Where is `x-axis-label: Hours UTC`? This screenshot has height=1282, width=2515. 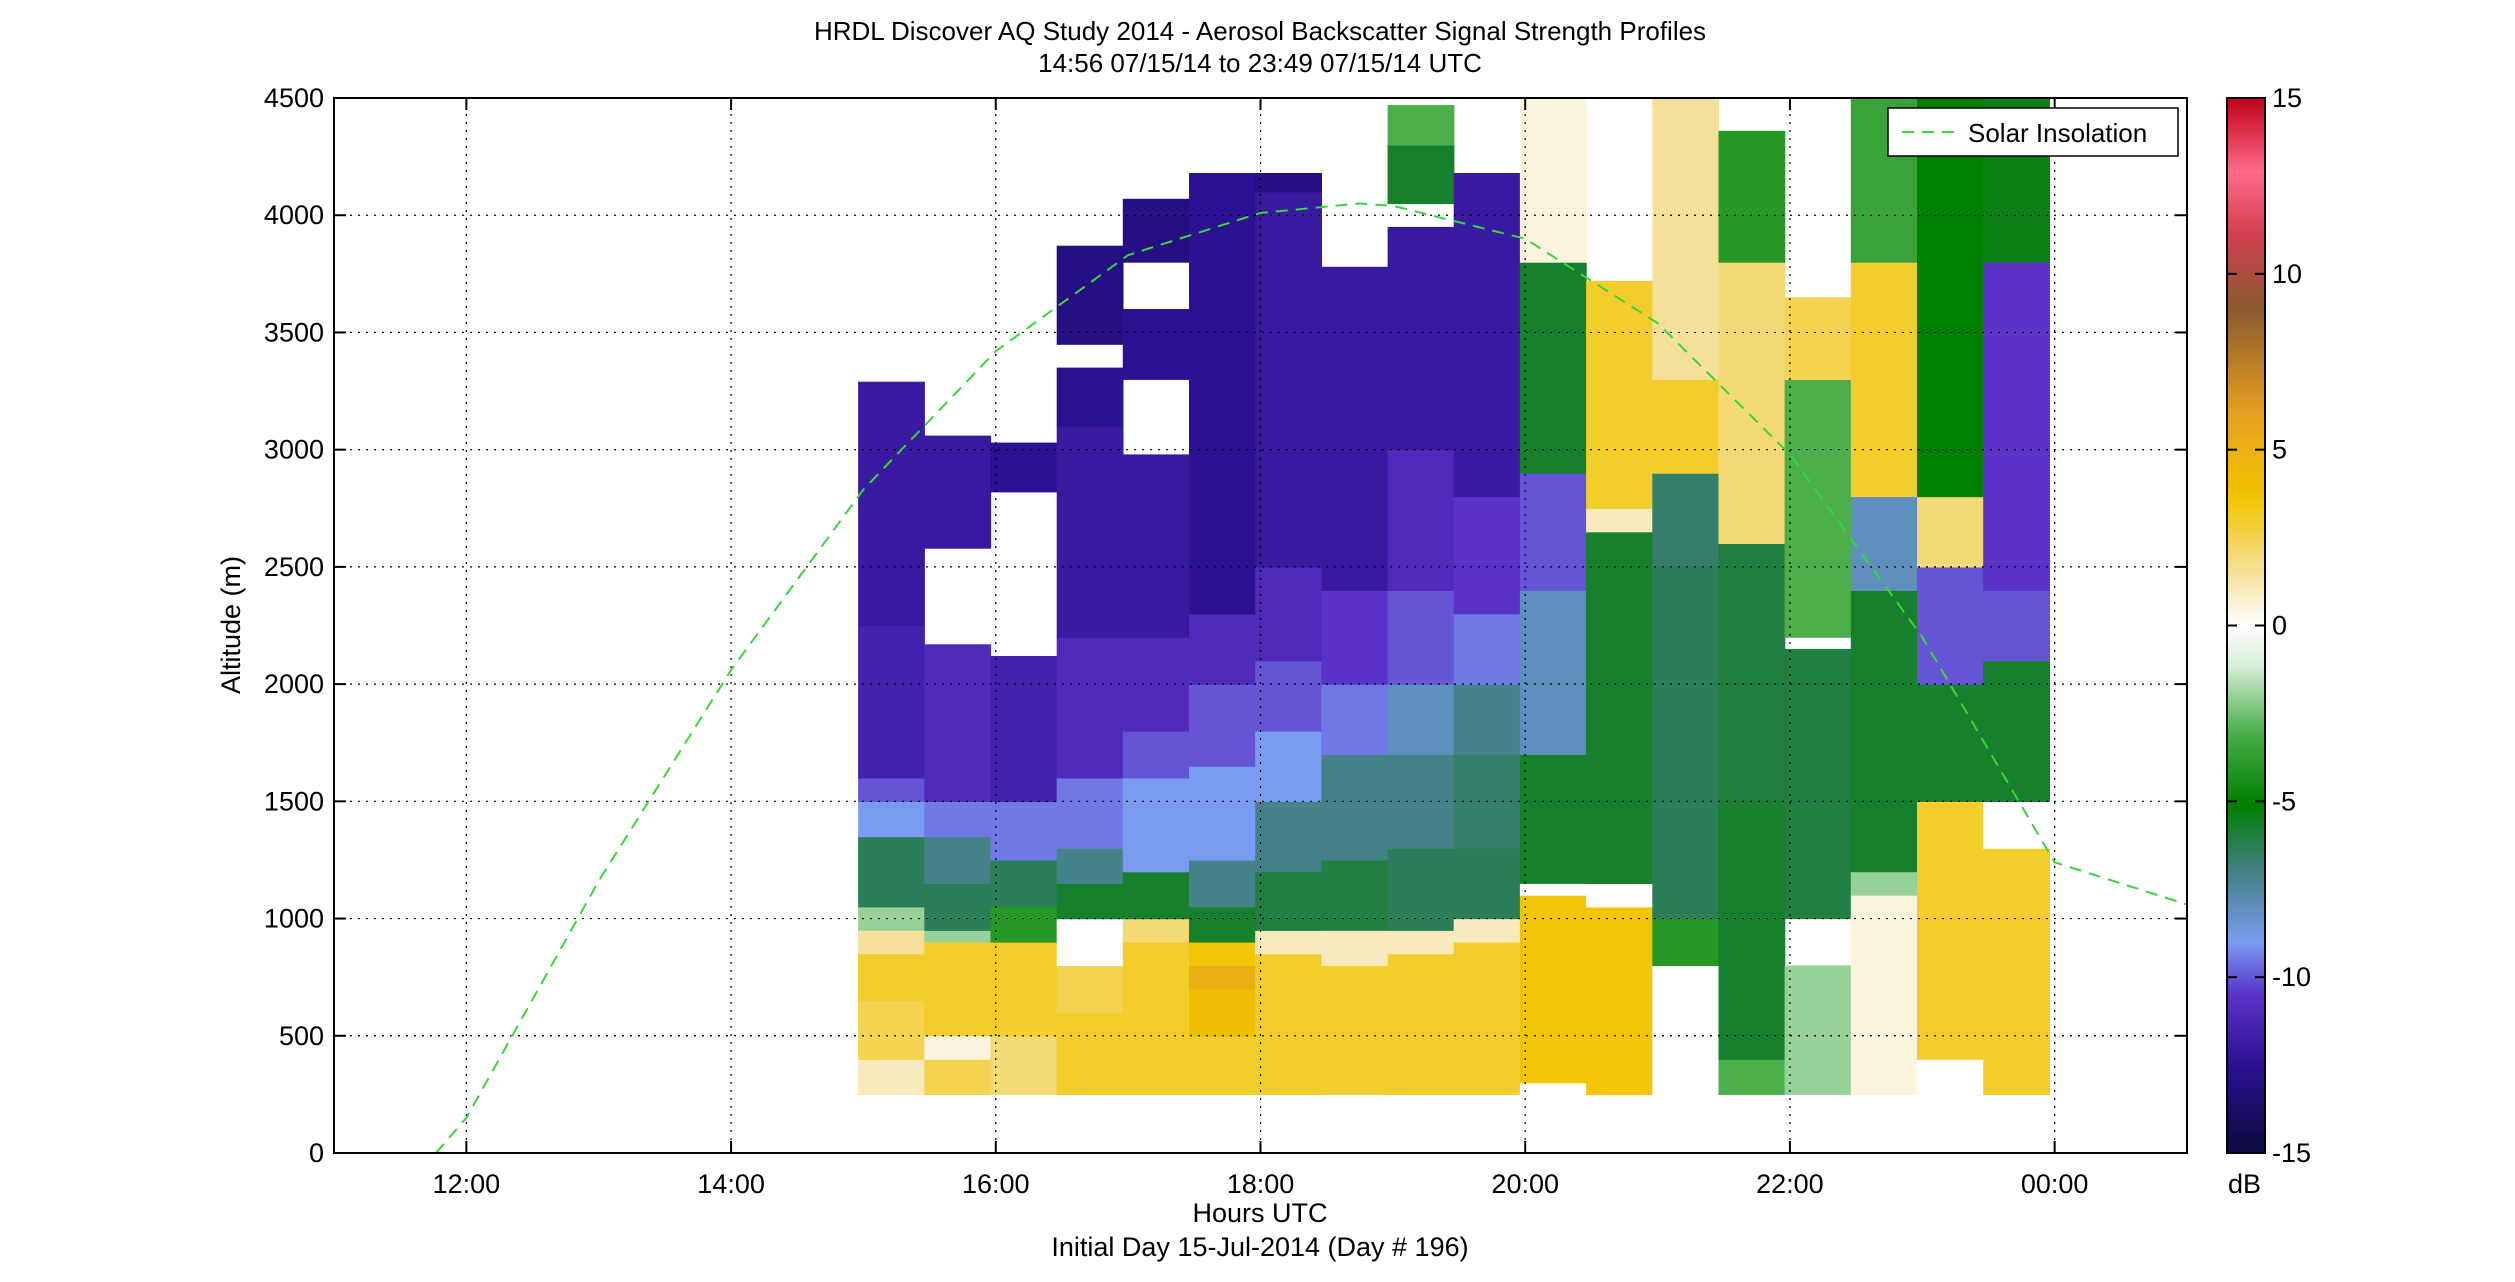 x-axis-label: Hours UTC is located at coordinates (1259, 1213).